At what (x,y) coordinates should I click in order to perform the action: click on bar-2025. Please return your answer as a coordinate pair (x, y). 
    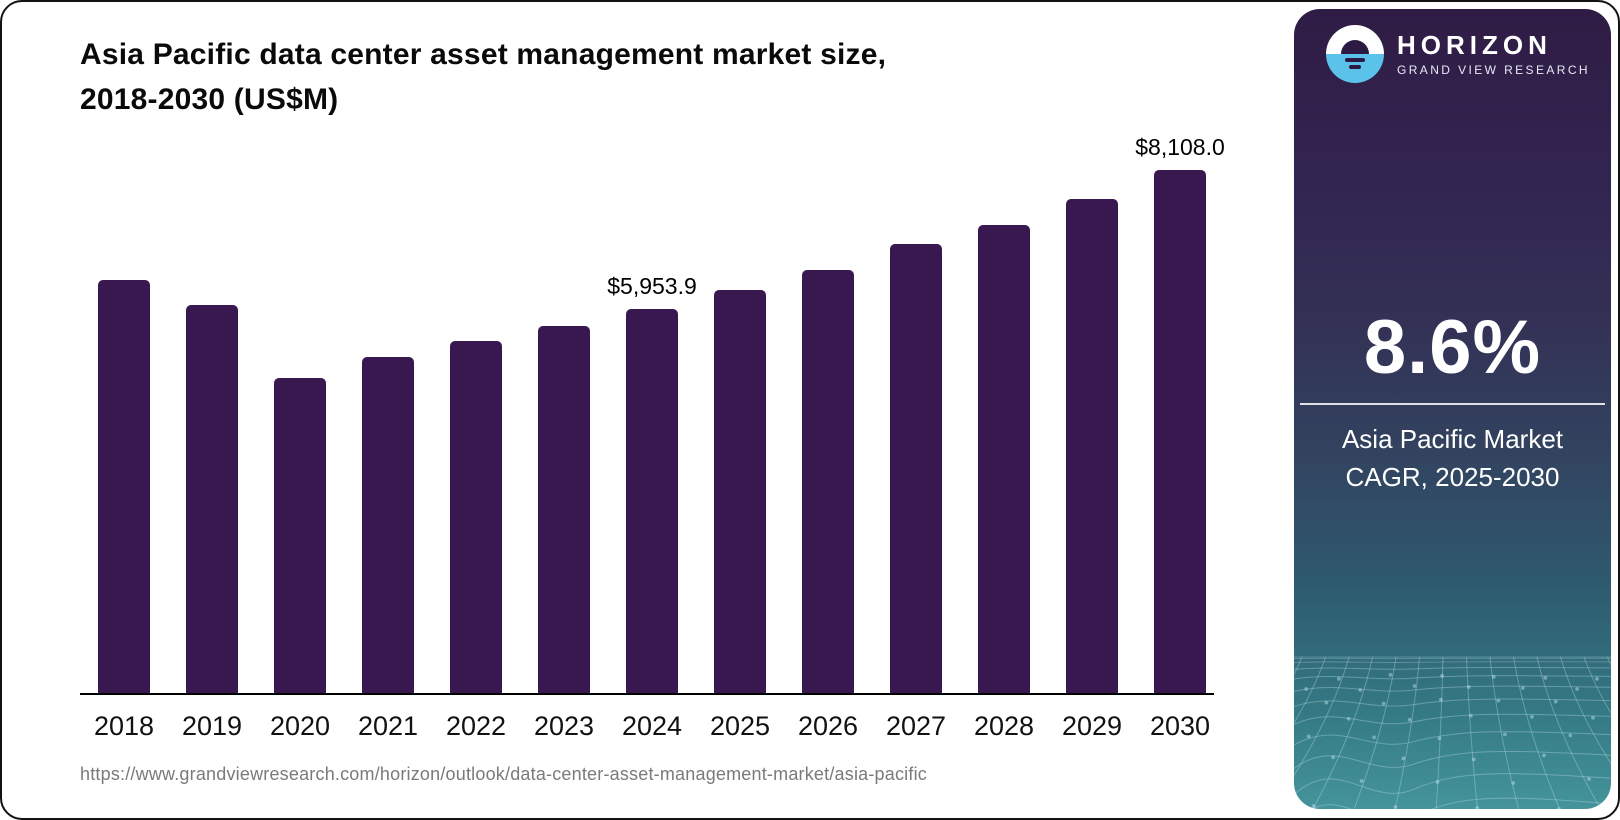
    Looking at the image, I should click on (740, 492).